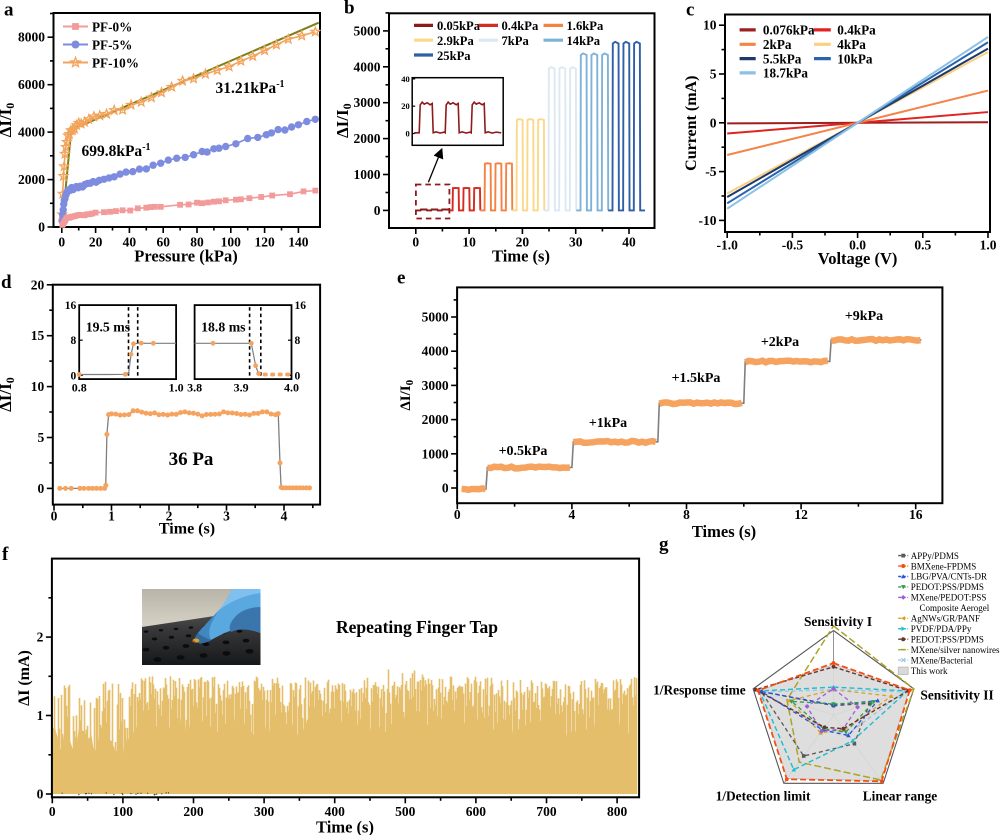 The height and width of the screenshot is (840, 1000). What do you see at coordinates (454, 56) in the screenshot?
I see `svg-text: 25kPa` at bounding box center [454, 56].